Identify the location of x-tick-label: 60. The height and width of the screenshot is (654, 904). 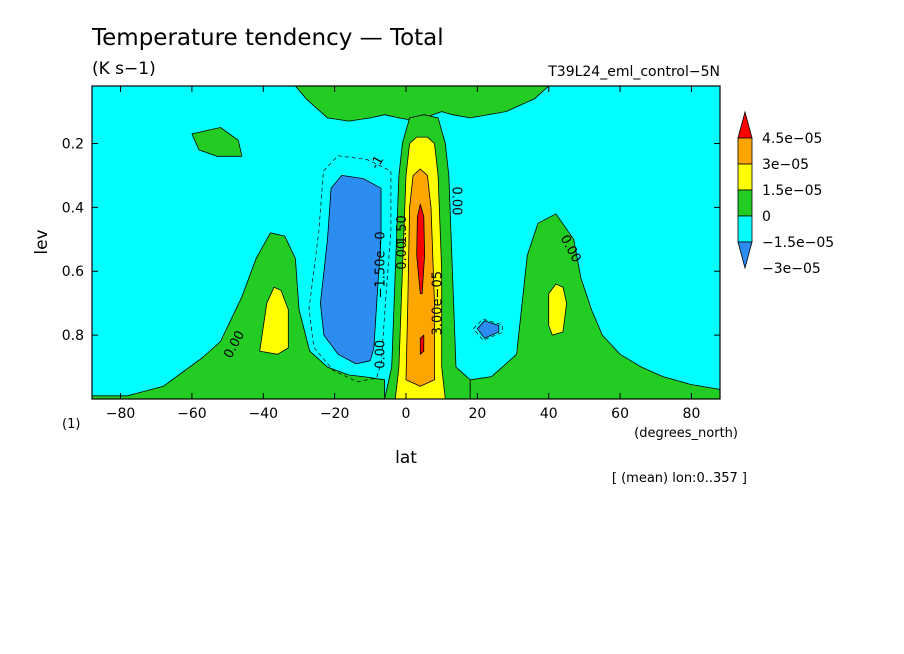
(620, 414).